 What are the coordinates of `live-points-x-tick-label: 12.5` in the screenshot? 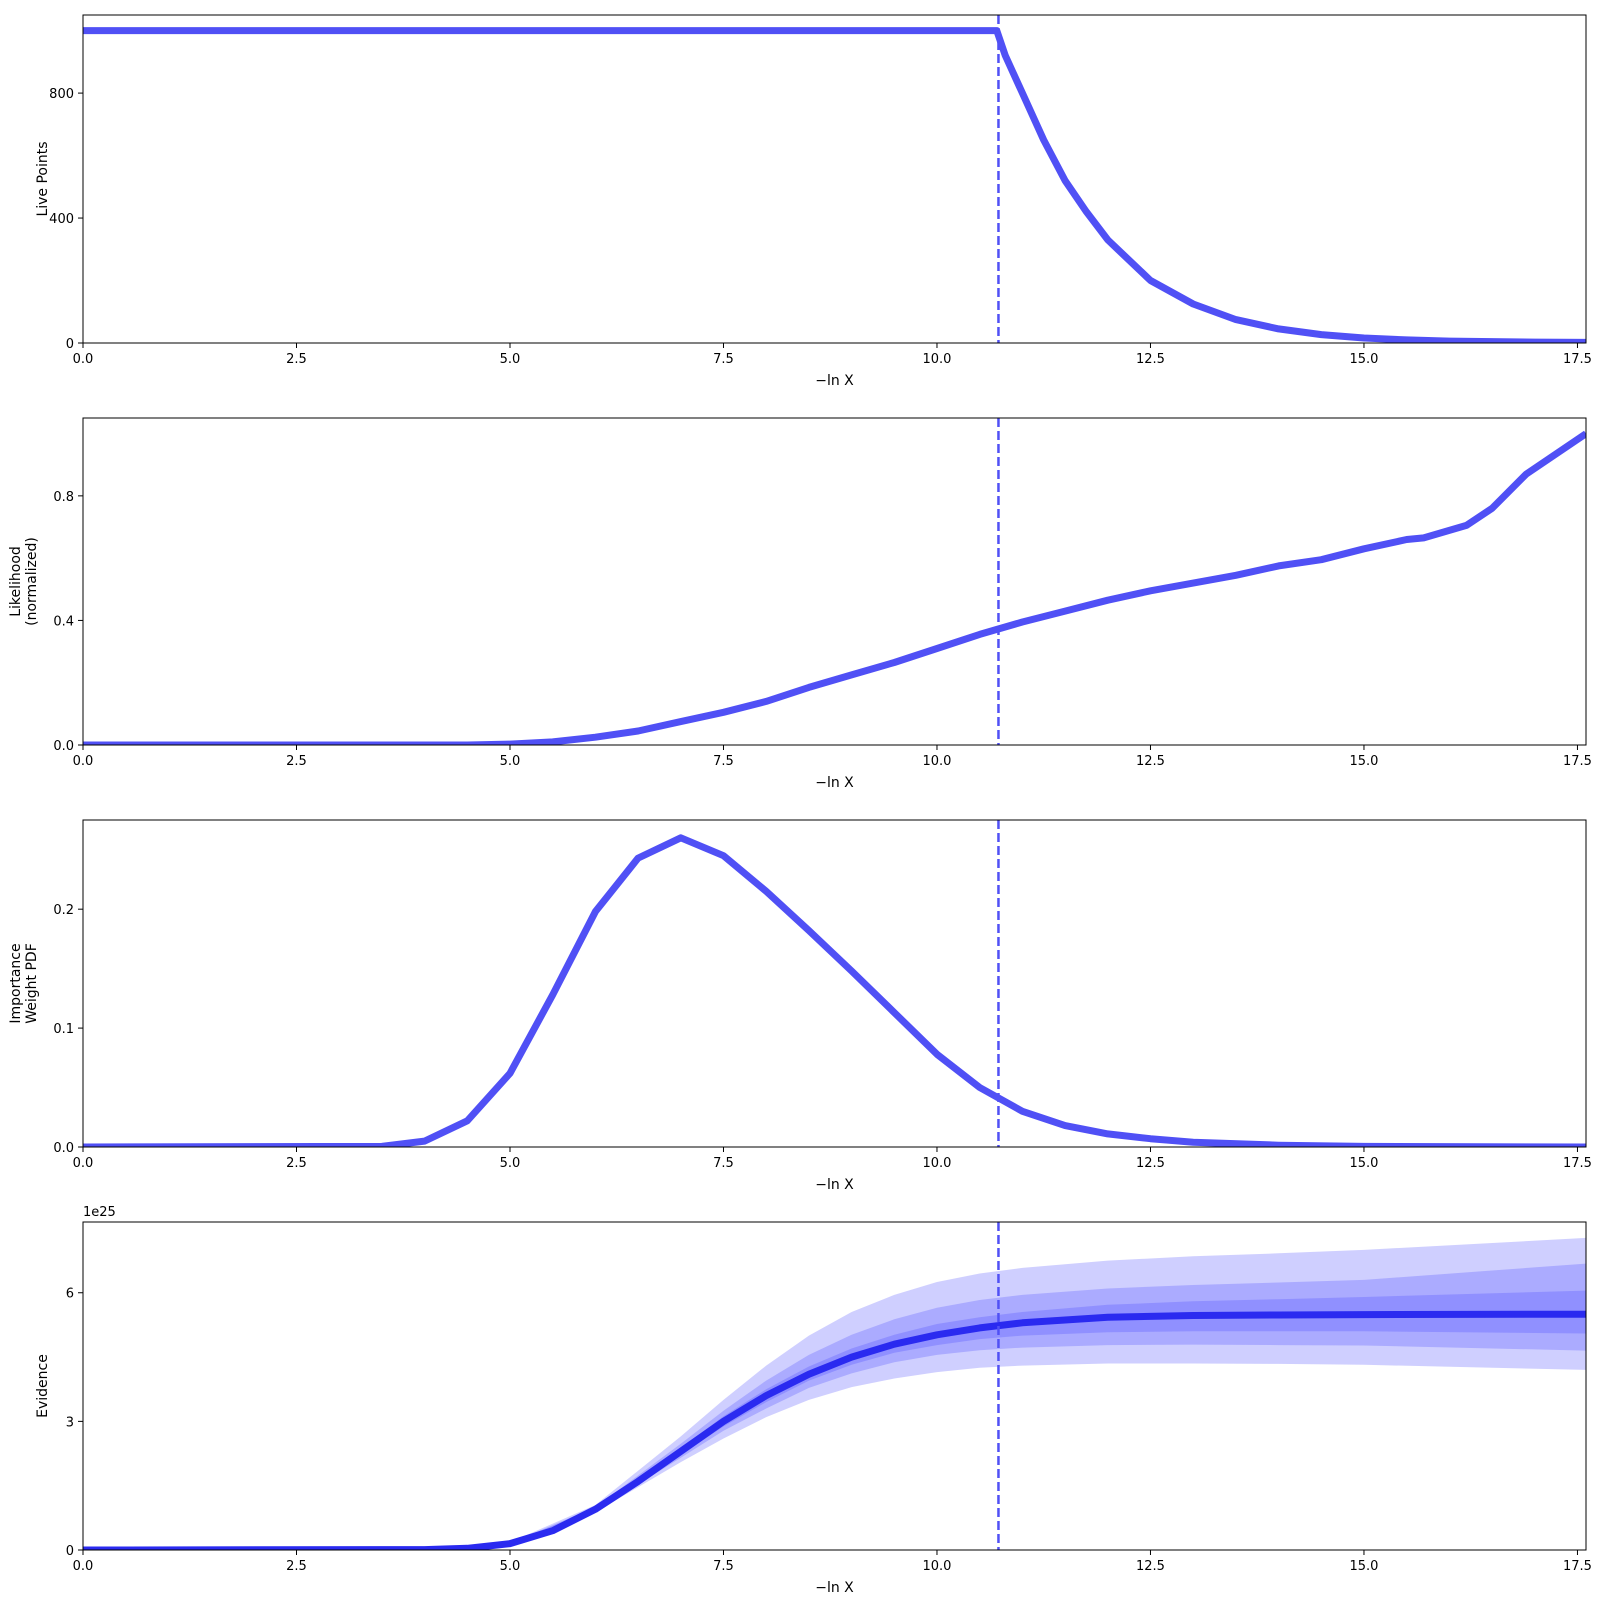 It's located at (1150, 359).